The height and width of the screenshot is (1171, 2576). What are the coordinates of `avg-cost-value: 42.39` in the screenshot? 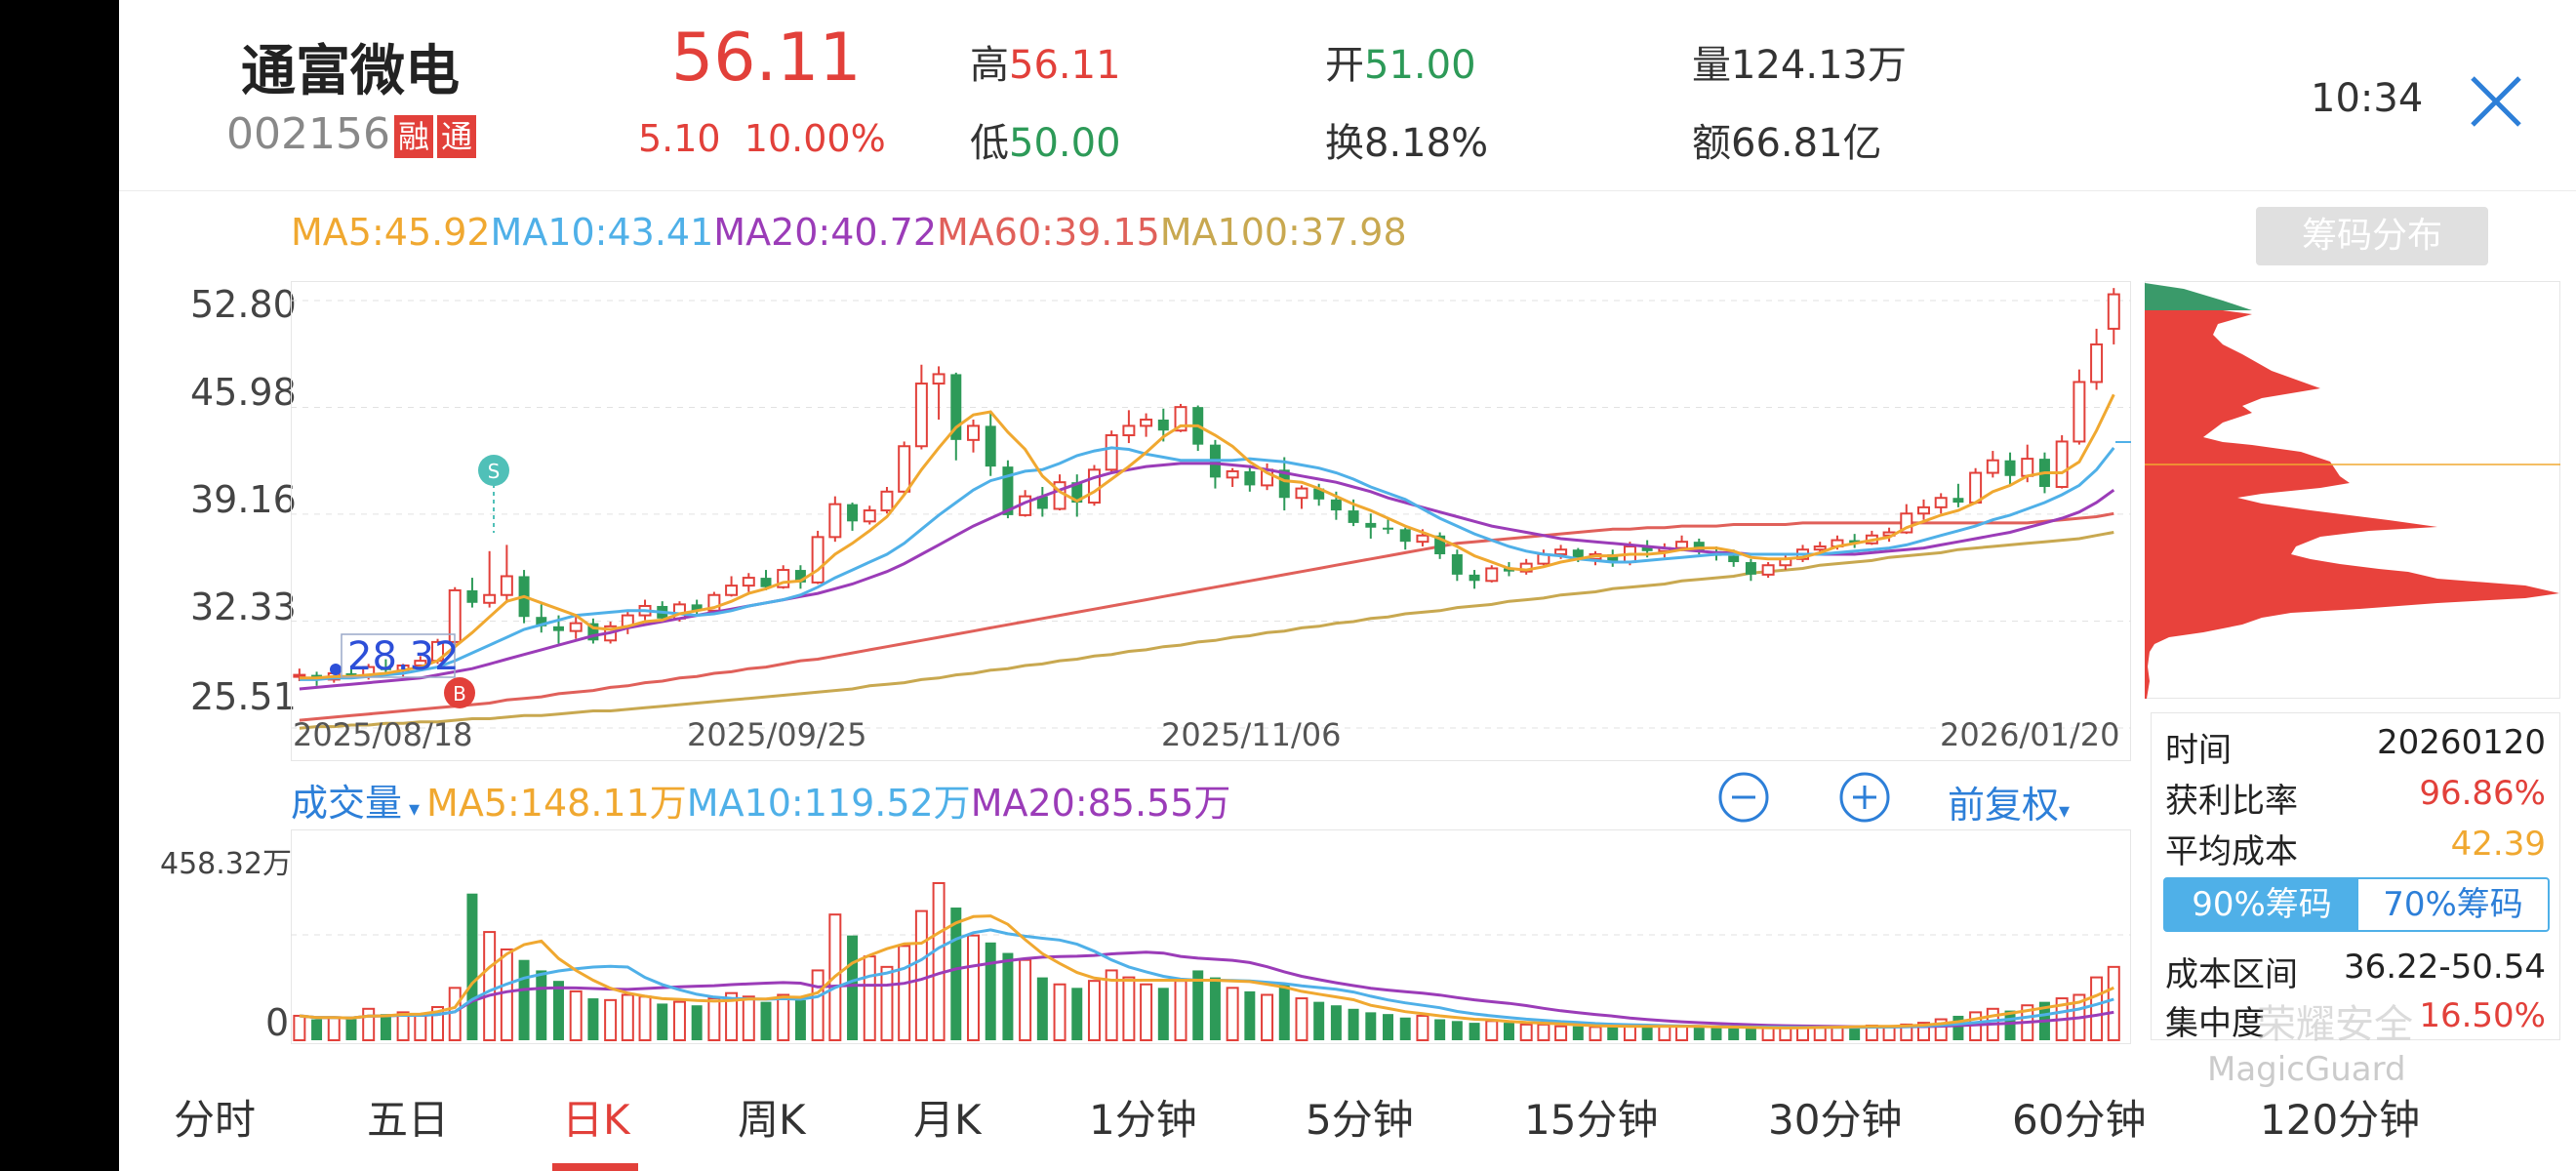 It's located at (2498, 844).